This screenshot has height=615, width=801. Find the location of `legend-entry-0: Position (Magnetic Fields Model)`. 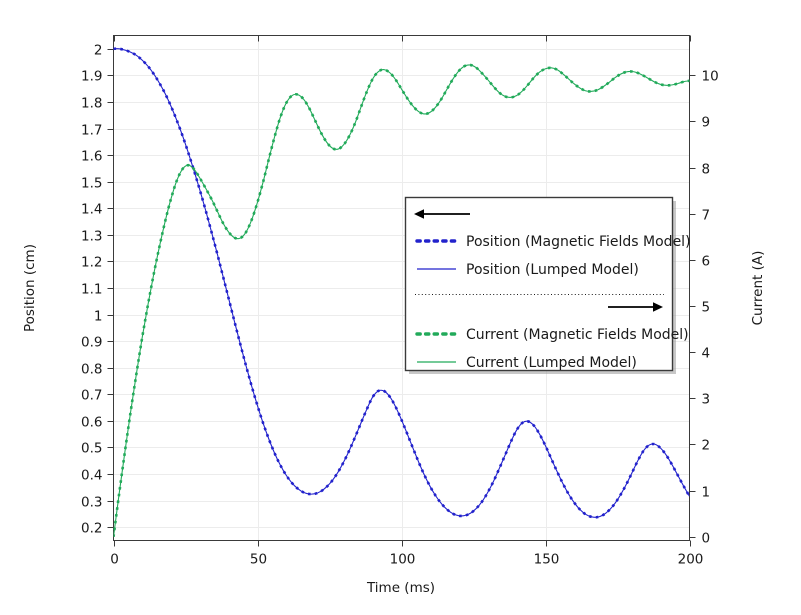

legend-entry-0: Position (Magnetic Fields Model) is located at coordinates (553, 242).